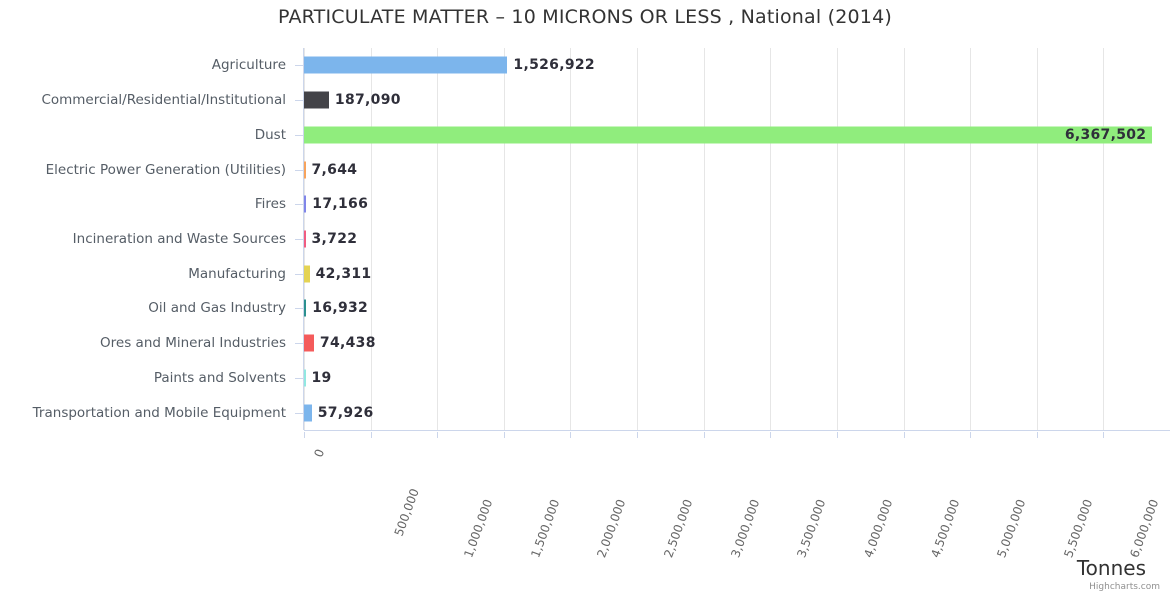 Image resolution: width=1170 pixels, height=600 pixels. Describe the element at coordinates (478, 528) in the screenshot. I see `x-axis-tick-label: 1,000,000` at that location.